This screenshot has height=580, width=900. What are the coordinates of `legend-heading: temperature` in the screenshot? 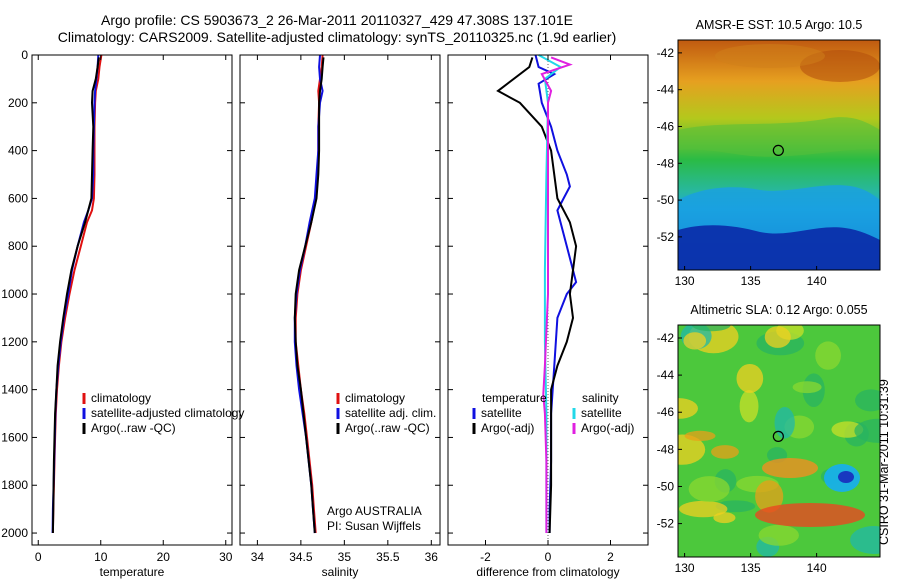 It's located at (514, 398).